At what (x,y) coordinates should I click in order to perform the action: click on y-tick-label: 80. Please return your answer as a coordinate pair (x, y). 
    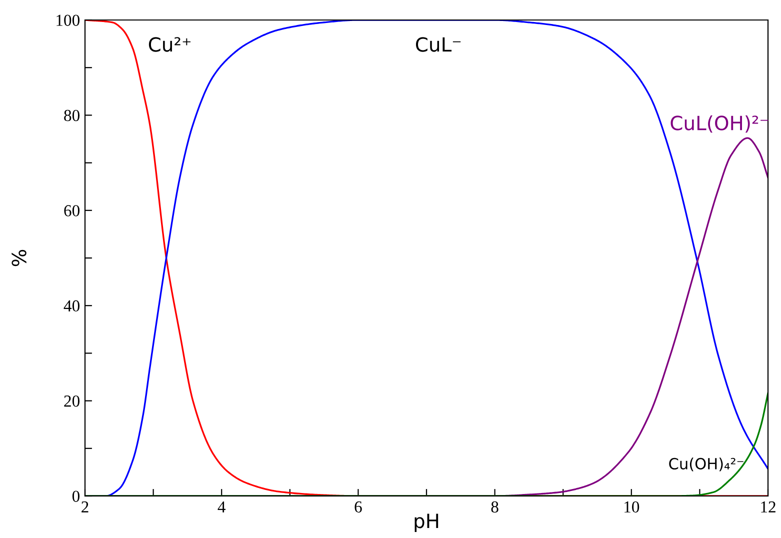
    Looking at the image, I should click on (72, 116).